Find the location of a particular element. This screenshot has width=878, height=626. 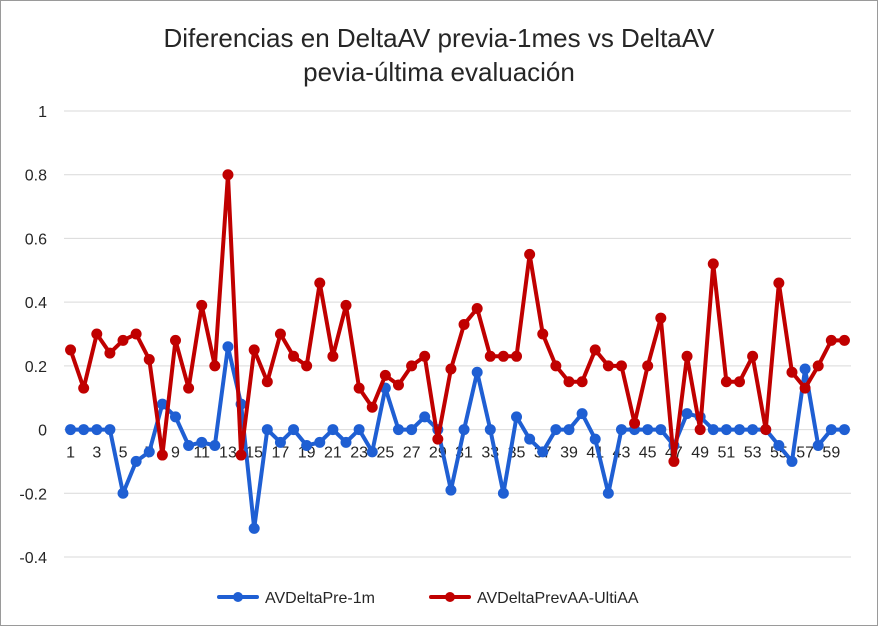

legend: AVDeltaPre-1m AVDeltaPrevAA-UltiAA is located at coordinates (428, 598).